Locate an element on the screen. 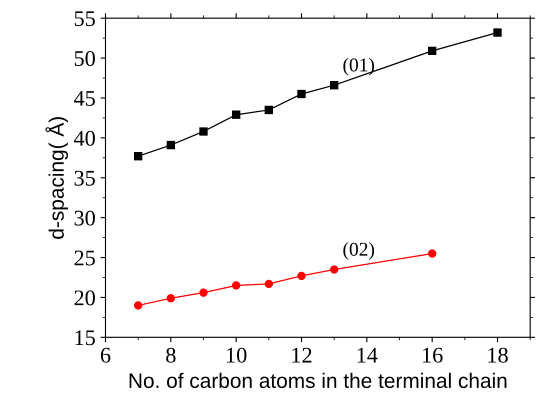 The image size is (541, 404). x-tick-label: 12 is located at coordinates (302, 355).